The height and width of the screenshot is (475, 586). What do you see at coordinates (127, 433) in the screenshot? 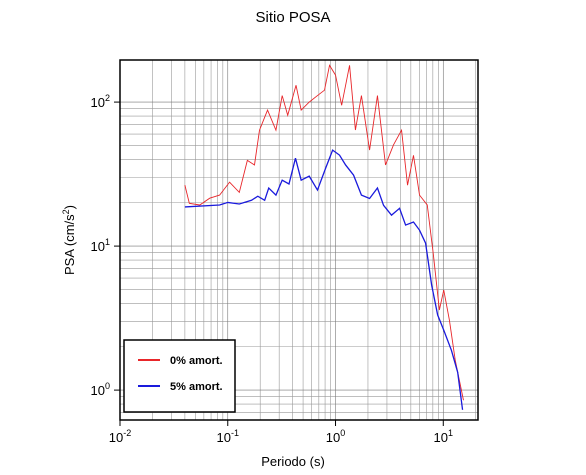
I see `tick-label-sup: -2` at bounding box center [127, 433].